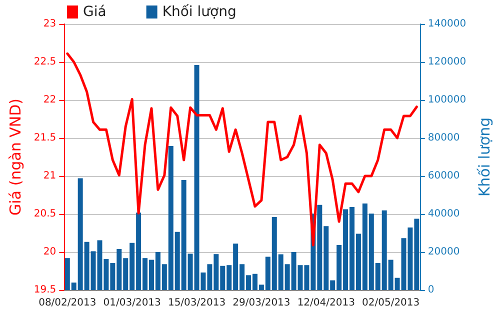 This screenshot has width=500, height=312. What do you see at coordinates (444, 252) in the screenshot?
I see `y2-tick-label: 20000` at bounding box center [444, 252].